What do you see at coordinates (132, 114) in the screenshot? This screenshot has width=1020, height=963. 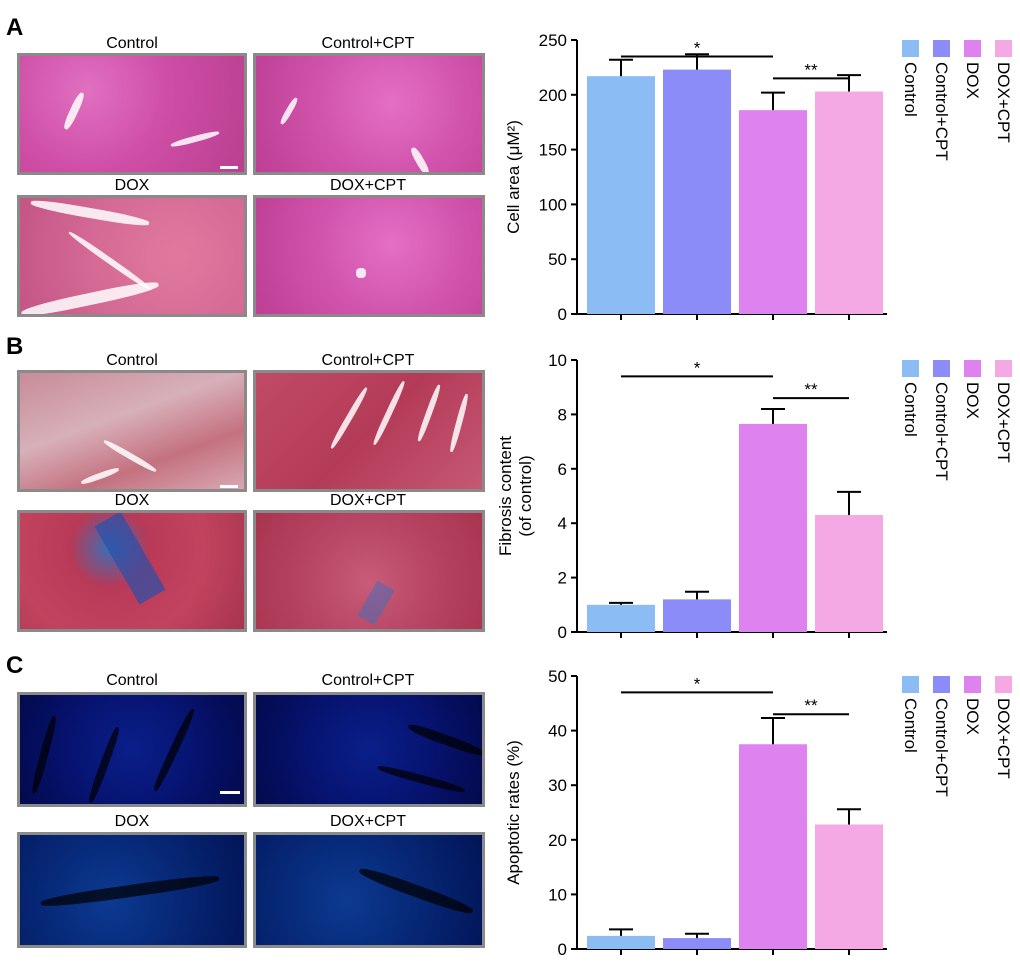 I see `micrograph-he-control` at bounding box center [132, 114].